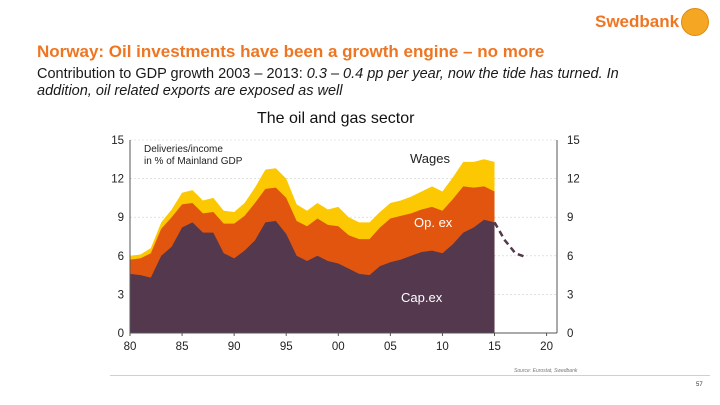 This screenshot has width=720, height=405. I want to click on y-tick-label-right: 9, so click(570, 218).